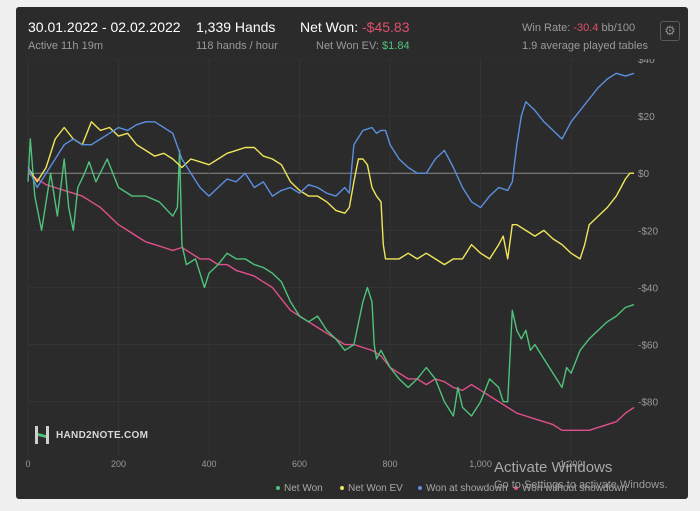  What do you see at coordinates (299, 464) in the screenshot?
I see `x-tick-label: 600` at bounding box center [299, 464].